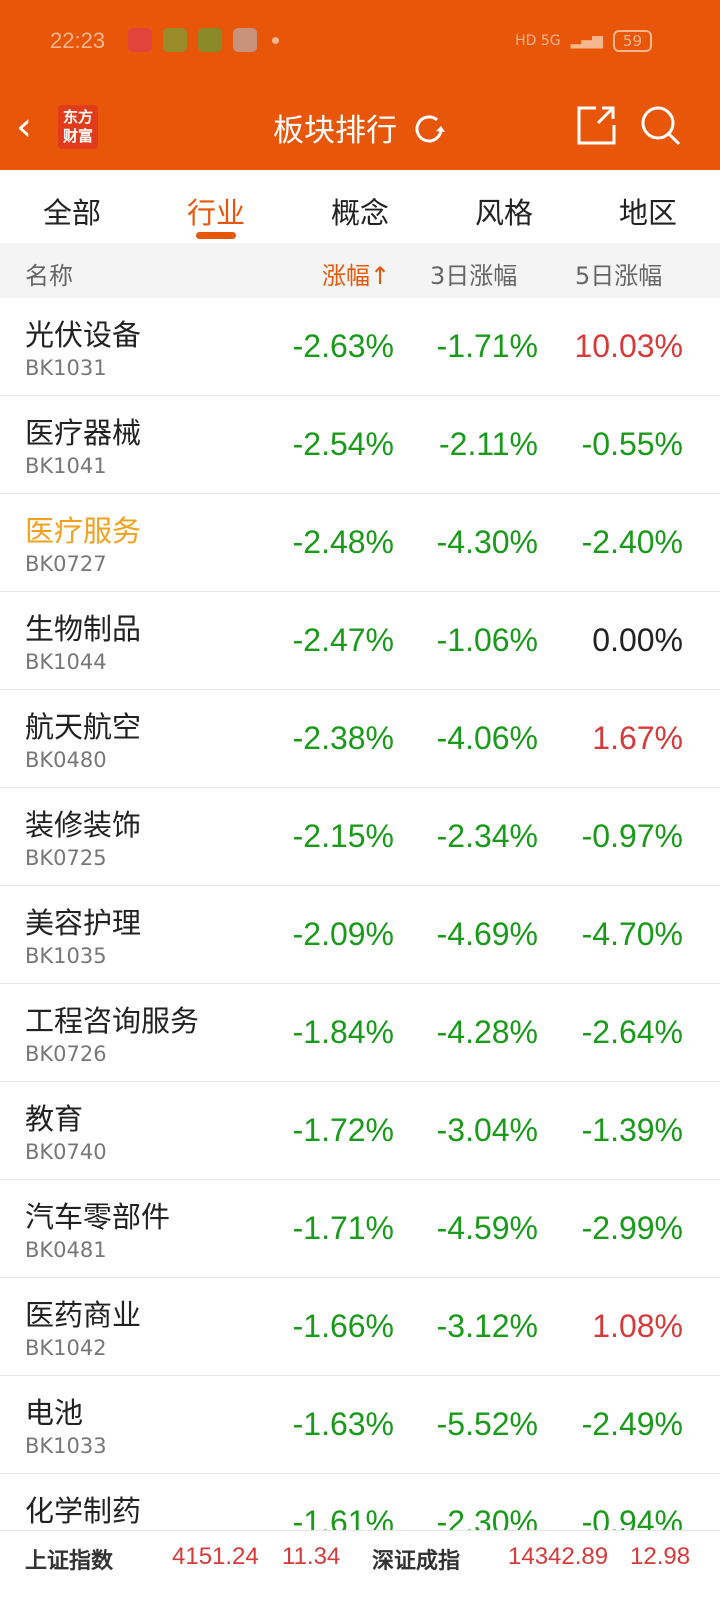 This screenshot has height=1604, width=720. Describe the element at coordinates (83, 825) in the screenshot. I see `sector-name: 装修装饰` at that location.